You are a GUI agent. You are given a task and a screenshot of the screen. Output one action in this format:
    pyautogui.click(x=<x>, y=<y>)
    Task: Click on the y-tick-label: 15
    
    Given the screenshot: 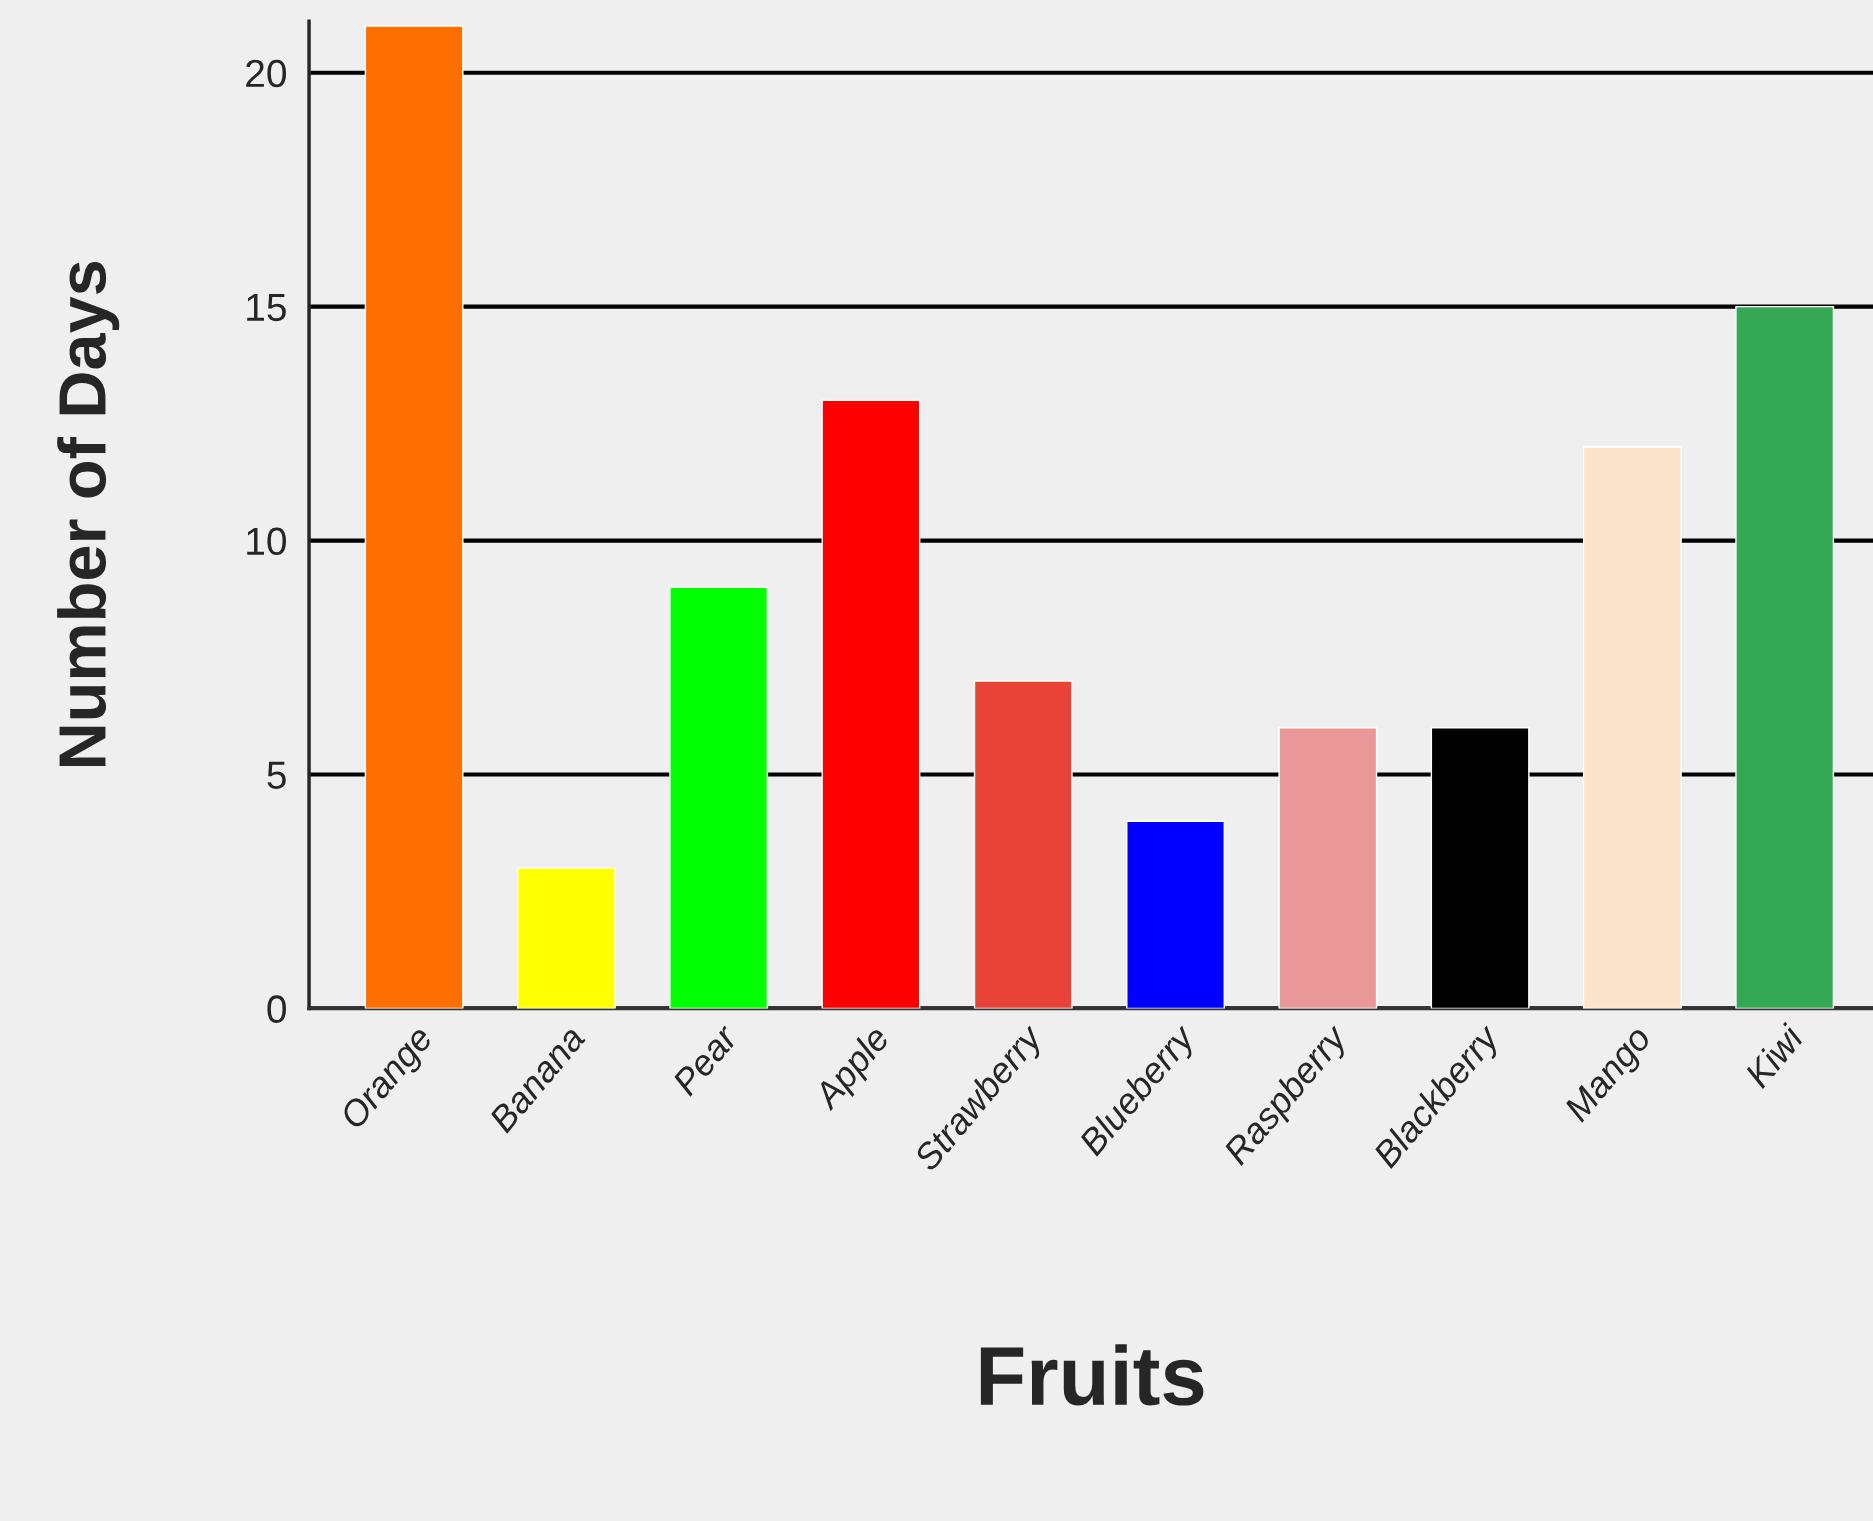 What is the action you would take?
    pyautogui.click(x=266, y=308)
    